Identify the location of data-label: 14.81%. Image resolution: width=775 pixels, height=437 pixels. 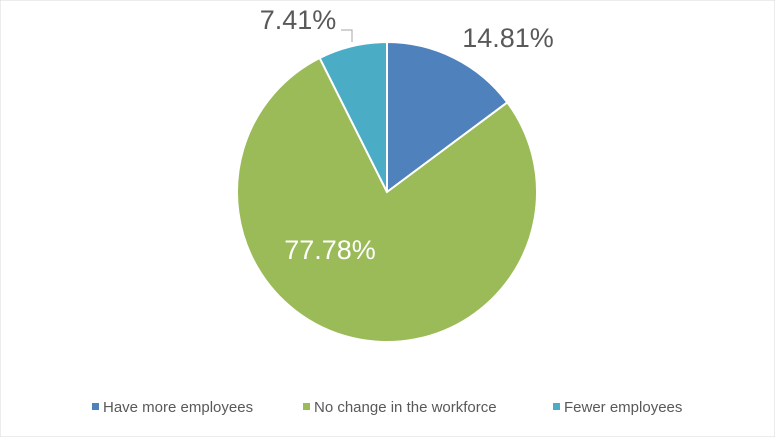
(508, 38).